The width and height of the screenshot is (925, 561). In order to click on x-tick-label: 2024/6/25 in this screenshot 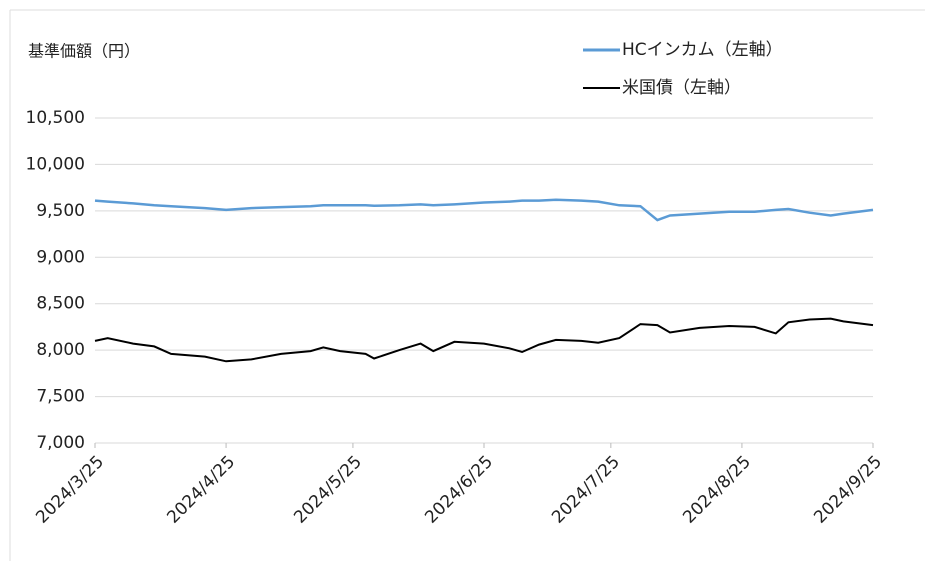, I will do `click(459, 490)`.